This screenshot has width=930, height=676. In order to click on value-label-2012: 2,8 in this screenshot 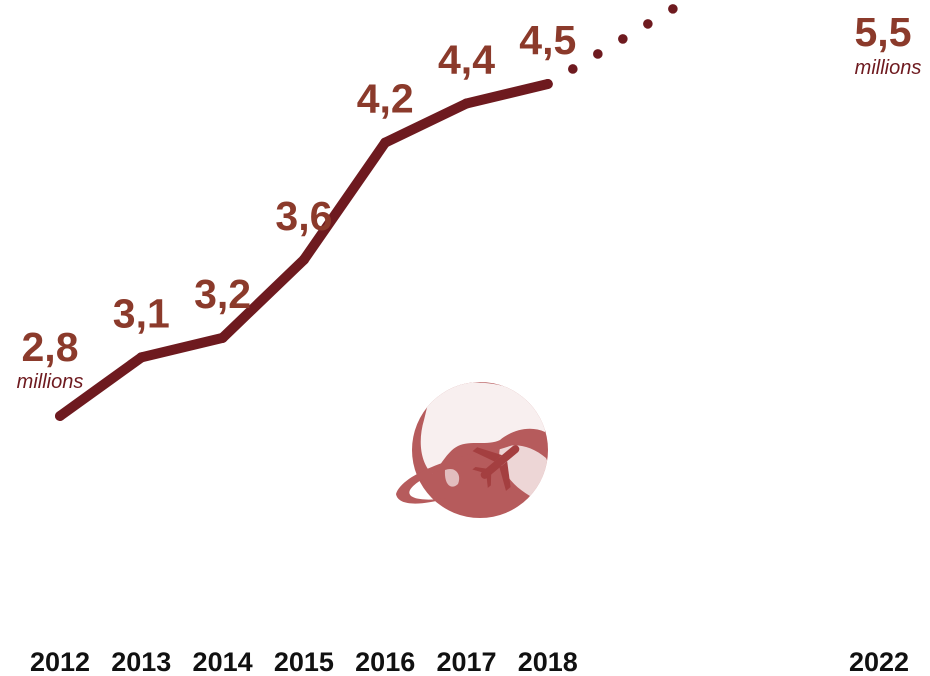, I will do `click(50, 347)`.